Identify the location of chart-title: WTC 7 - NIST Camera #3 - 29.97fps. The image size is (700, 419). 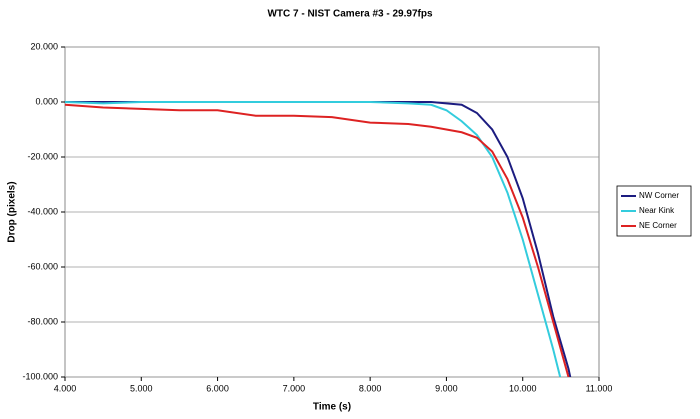
(349, 14).